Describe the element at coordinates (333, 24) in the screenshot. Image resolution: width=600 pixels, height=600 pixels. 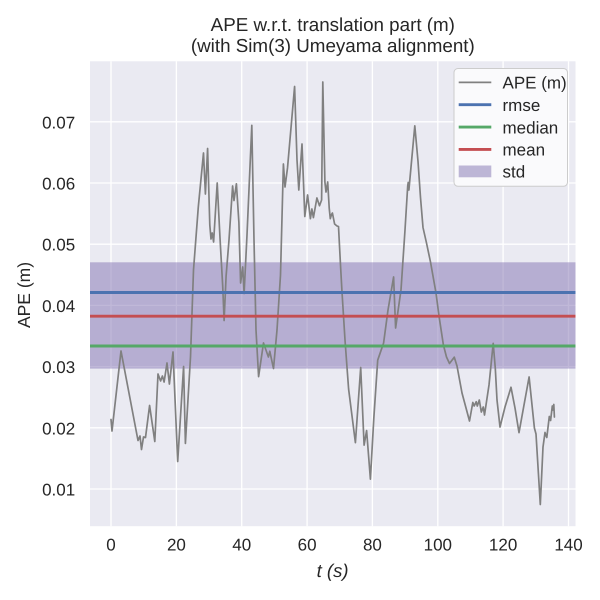
I see `svg-text:APE w.r.t. translation part (m: APE w.r.t. translation part (m)` at that location.